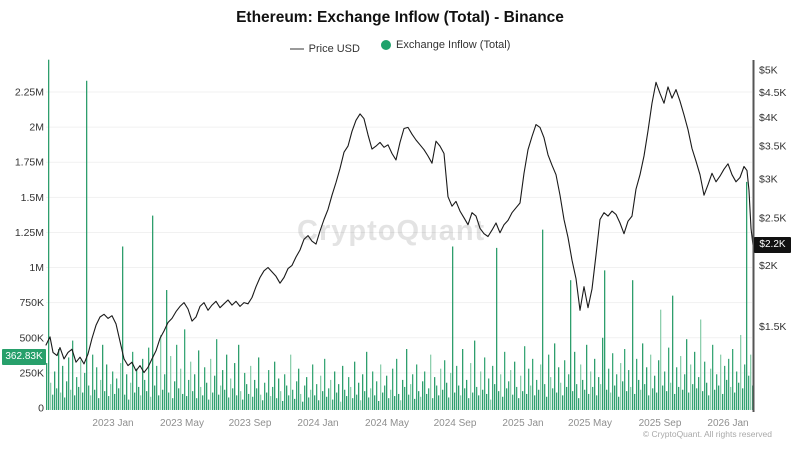 Image resolution: width=800 pixels, height=450 pixels. What do you see at coordinates (324, 49) in the screenshot?
I see `legend-item-price-usd: Price USD` at bounding box center [324, 49].